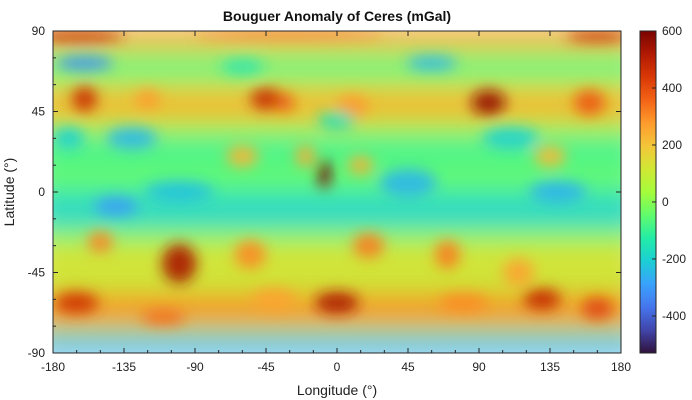 Image resolution: width=692 pixels, height=400 pixels. Describe the element at coordinates (9, 192) in the screenshot. I see `y-axis-title: Latitude (°)` at that location.